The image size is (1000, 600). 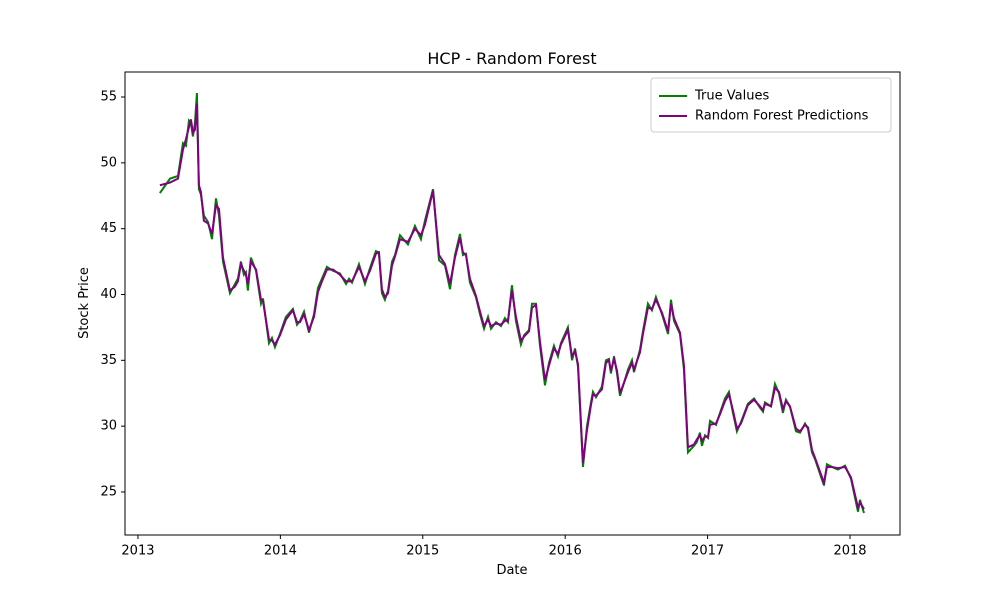 What do you see at coordinates (108, 426) in the screenshot?
I see `y-tick-label: 30` at bounding box center [108, 426].